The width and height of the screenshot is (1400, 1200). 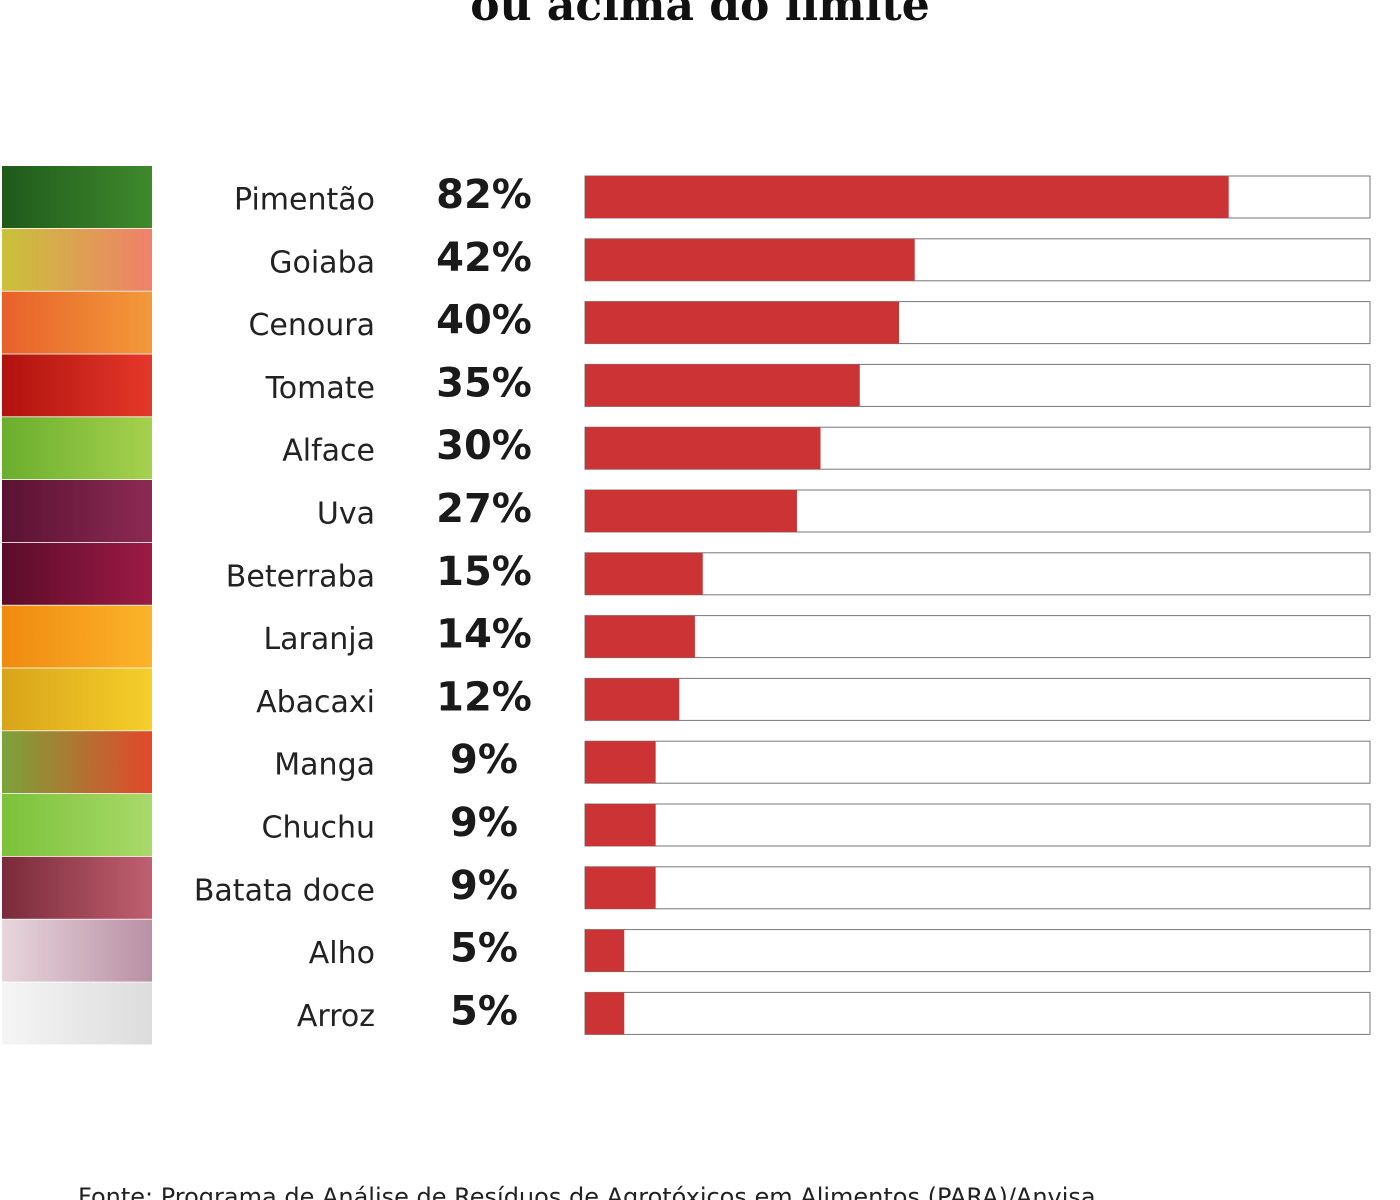 What do you see at coordinates (311, 325) in the screenshot?
I see `category-label: Cenoura` at bounding box center [311, 325].